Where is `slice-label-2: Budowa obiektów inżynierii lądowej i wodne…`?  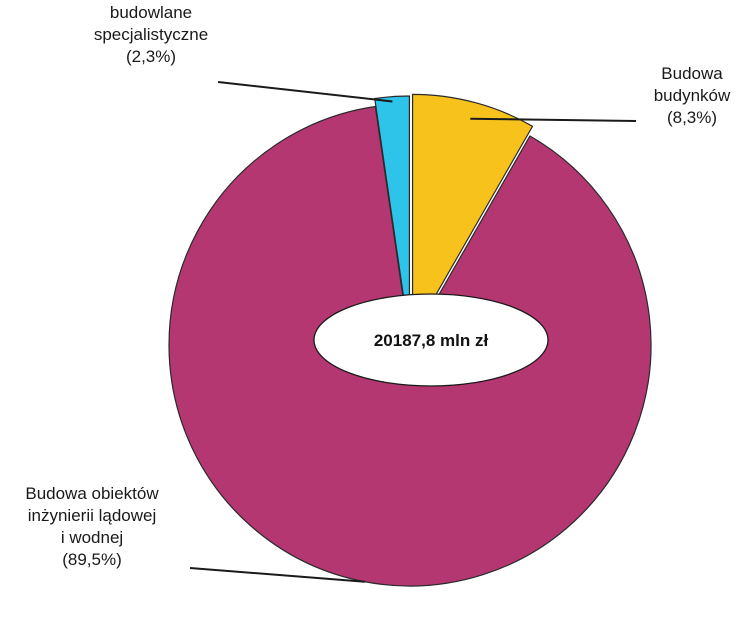 slice-label-2: Budowa obiektów inżynierii lądowej i wodne… is located at coordinates (92, 526).